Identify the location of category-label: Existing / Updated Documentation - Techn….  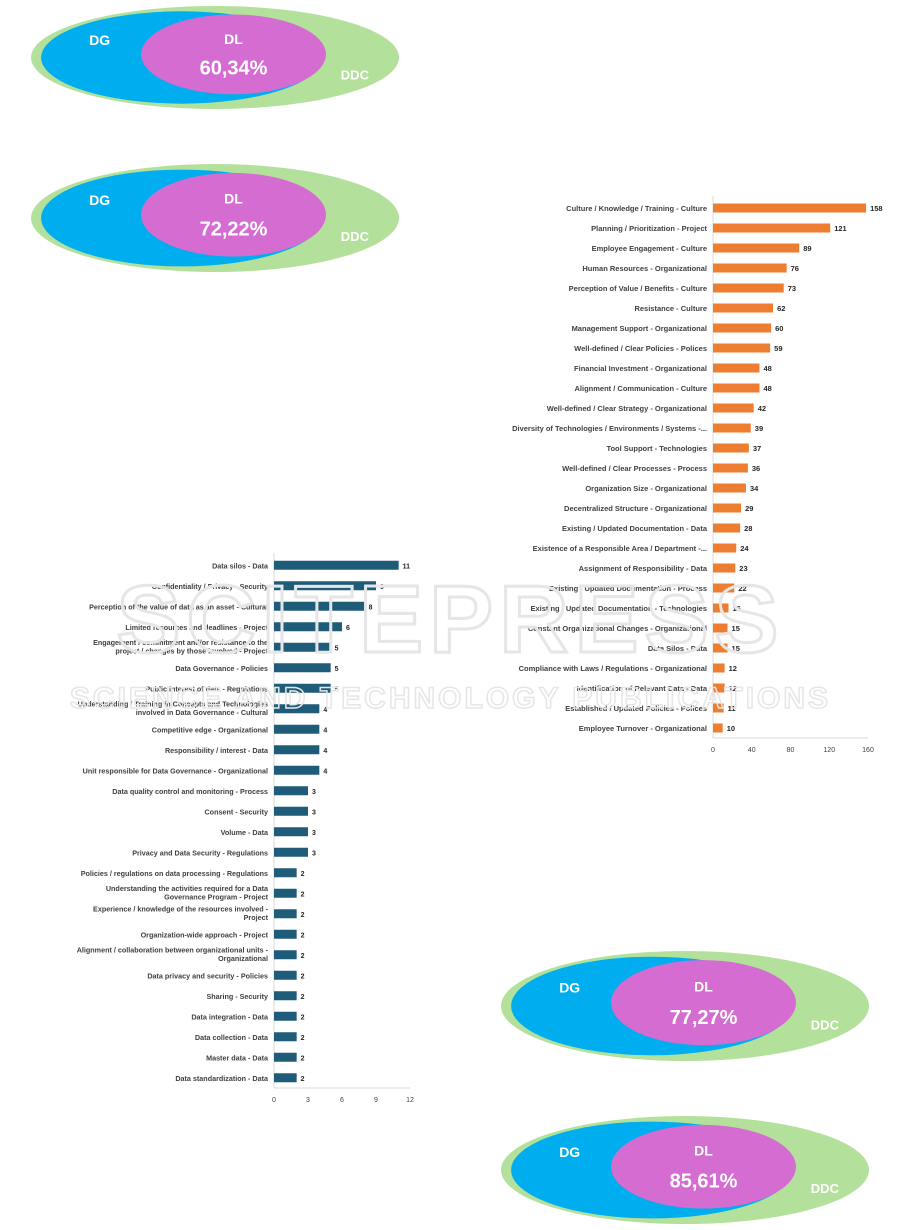
(618, 608).